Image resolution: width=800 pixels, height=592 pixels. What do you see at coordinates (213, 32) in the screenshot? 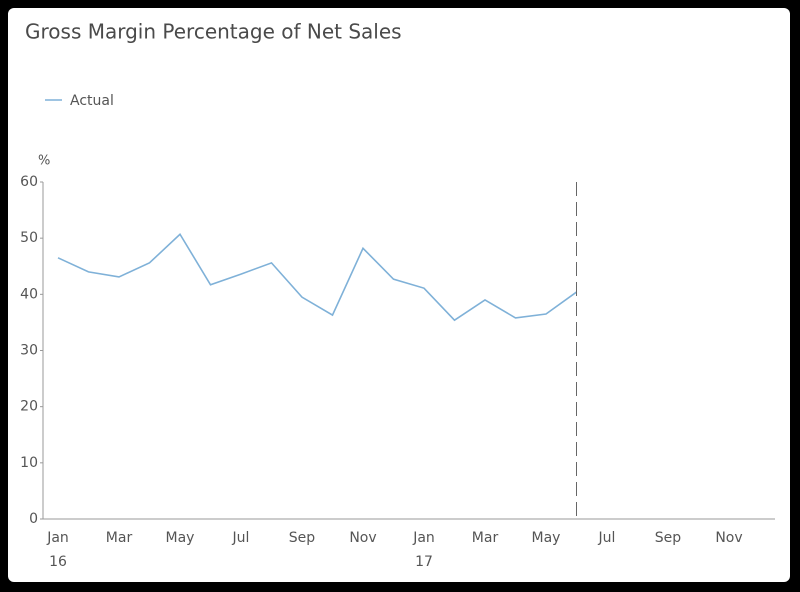
I see `chart-title: Gross Margin Percentage of Net Sales` at bounding box center [213, 32].